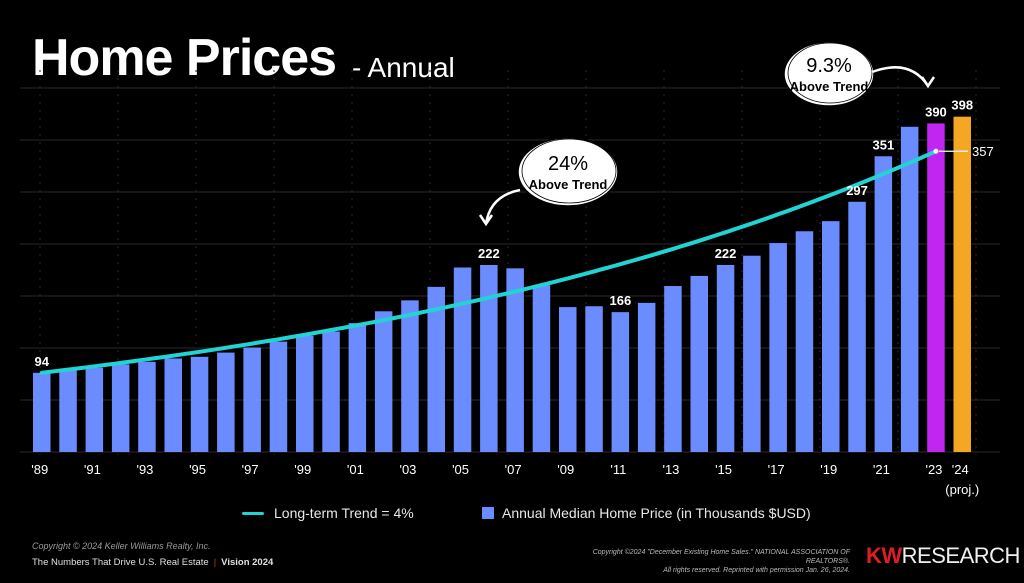 This screenshot has width=1024, height=583. I want to click on x-tick-label: '07, so click(513, 469).